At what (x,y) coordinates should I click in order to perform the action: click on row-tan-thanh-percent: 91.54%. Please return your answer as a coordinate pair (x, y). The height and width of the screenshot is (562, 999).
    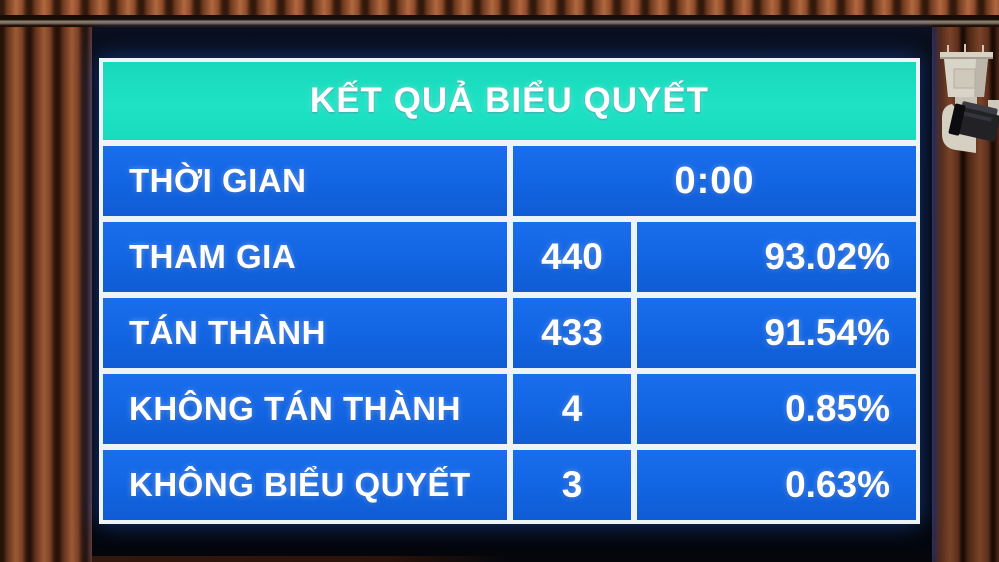
    Looking at the image, I should click on (776, 333).